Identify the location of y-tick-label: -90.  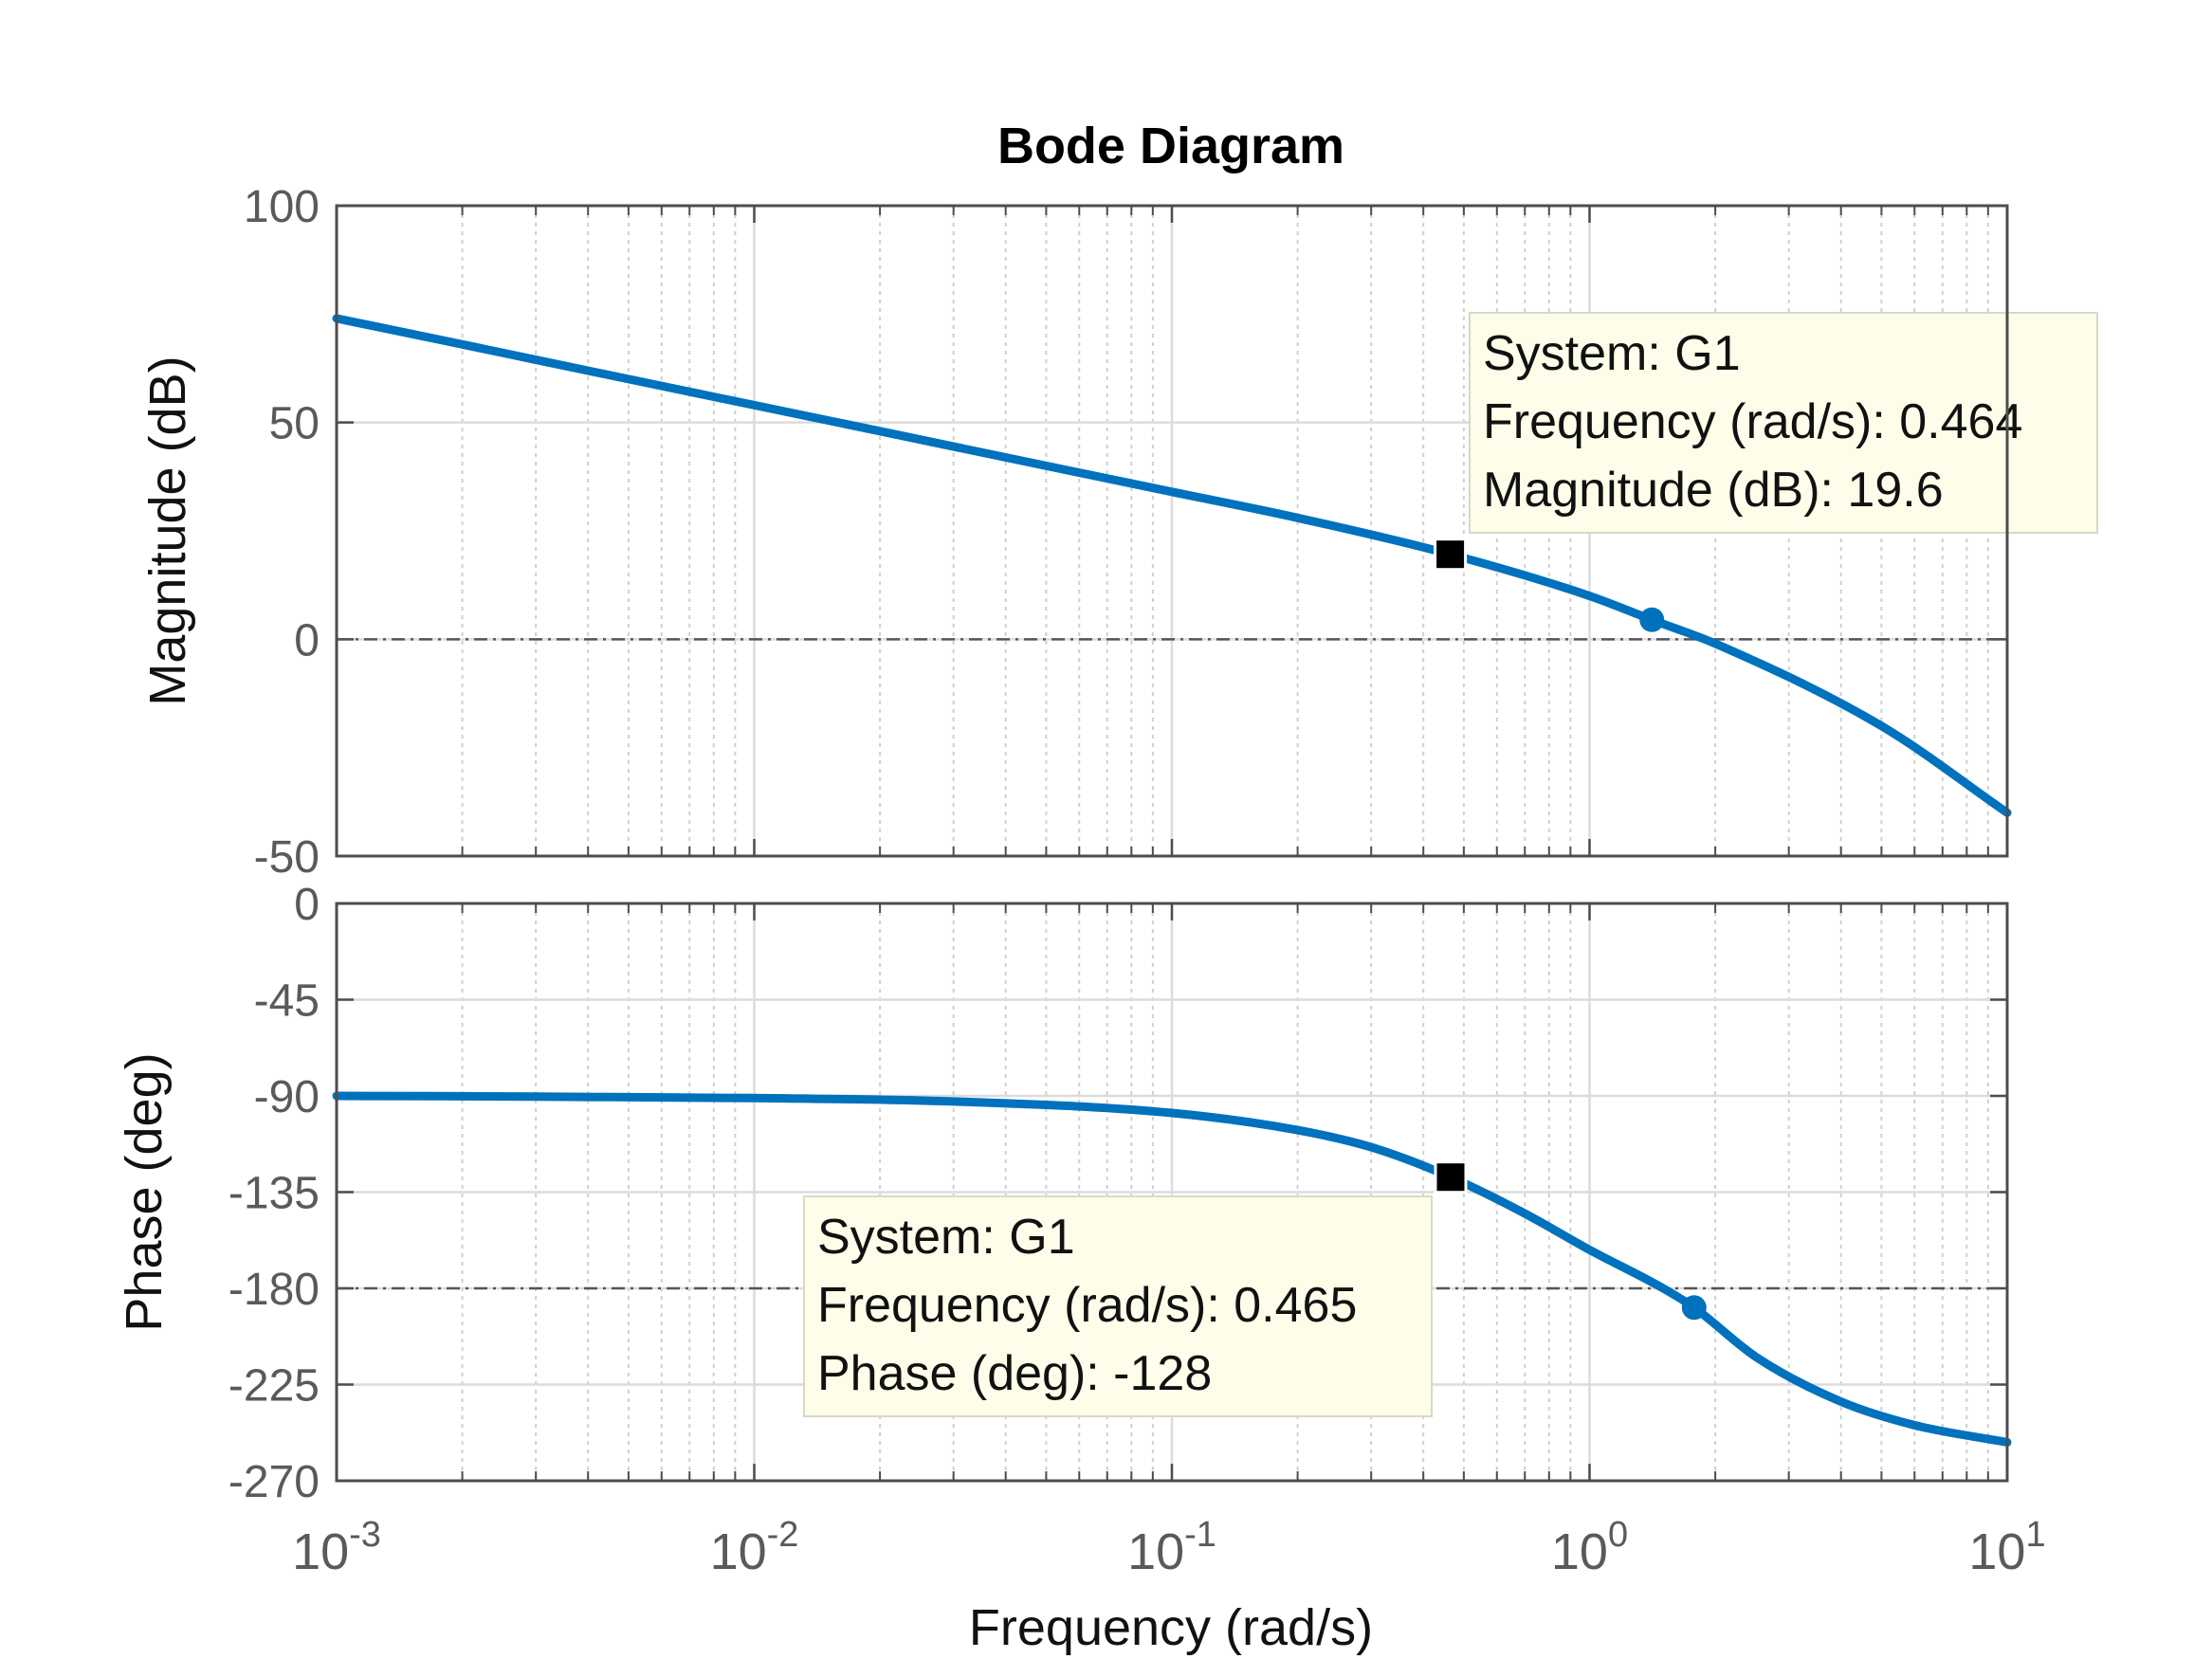
(287, 1097).